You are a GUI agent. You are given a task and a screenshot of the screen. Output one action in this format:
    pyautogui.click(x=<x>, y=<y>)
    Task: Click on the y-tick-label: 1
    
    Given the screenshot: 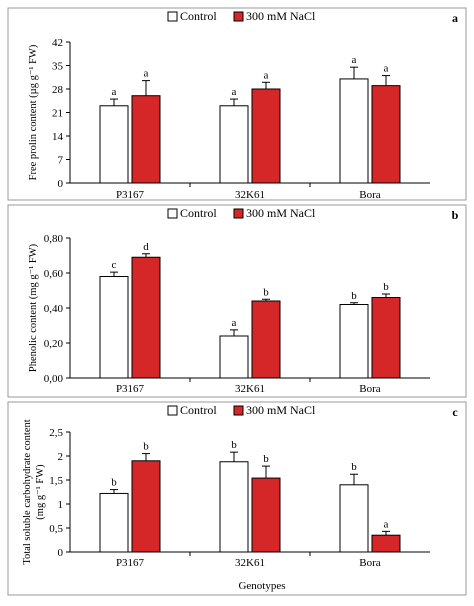 What is the action you would take?
    pyautogui.click(x=61, y=505)
    